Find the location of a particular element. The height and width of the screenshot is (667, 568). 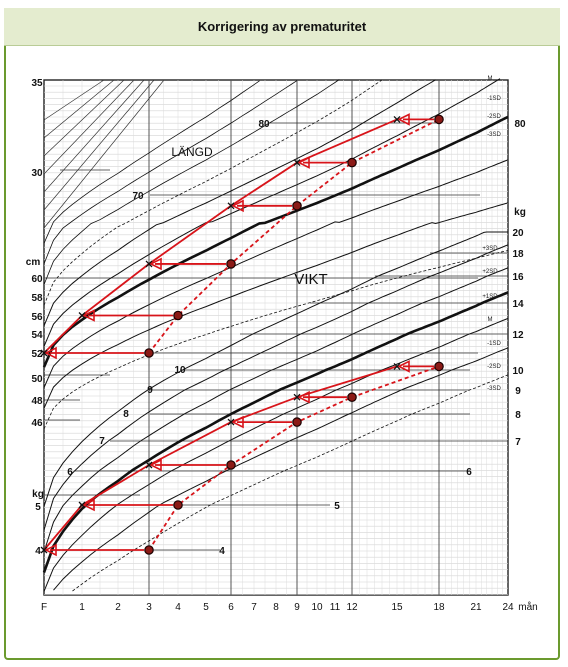

curve-sd-label: +1SD is located at coordinates (490, 297).